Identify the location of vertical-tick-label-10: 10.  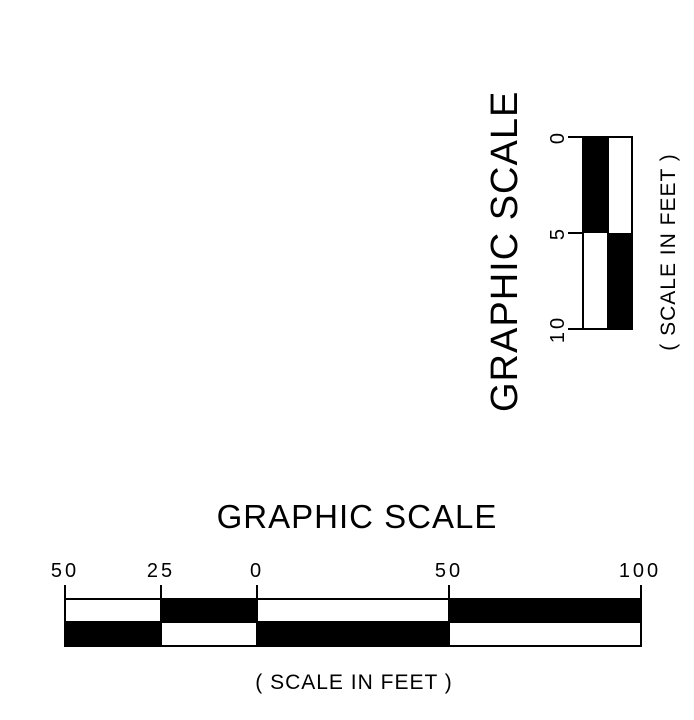
(558, 329).